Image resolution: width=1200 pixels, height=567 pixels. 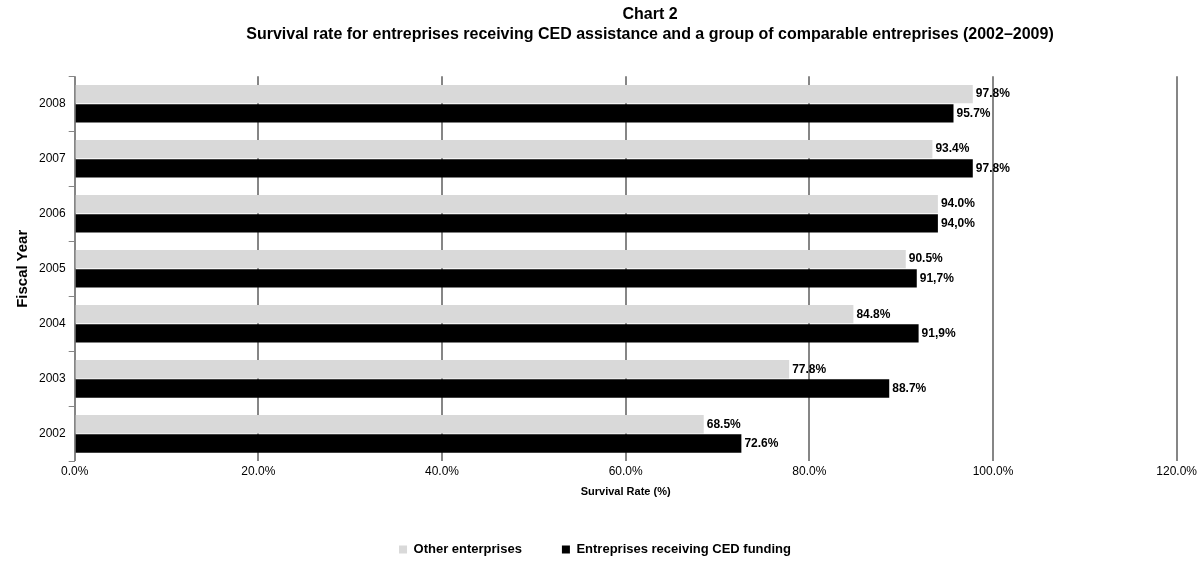 What do you see at coordinates (809, 470) in the screenshot?
I see `x-tick-label: 80.0%` at bounding box center [809, 470].